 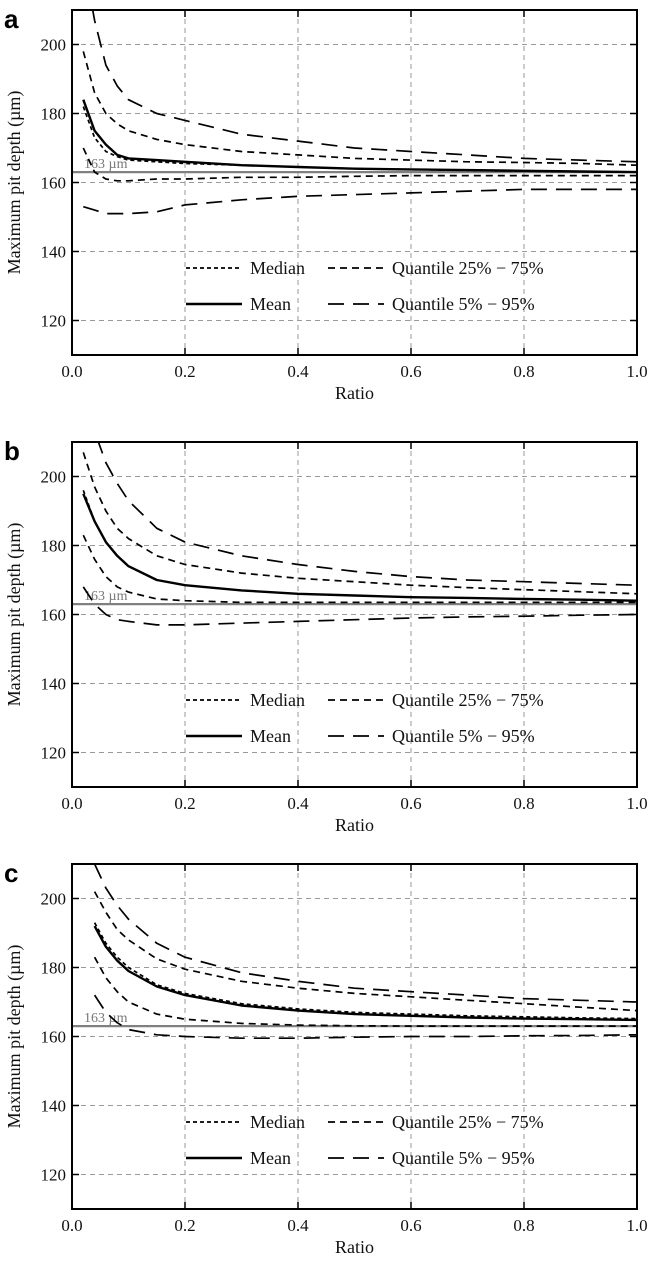 What do you see at coordinates (11, 873) in the screenshot?
I see `panel-letter: c` at bounding box center [11, 873].